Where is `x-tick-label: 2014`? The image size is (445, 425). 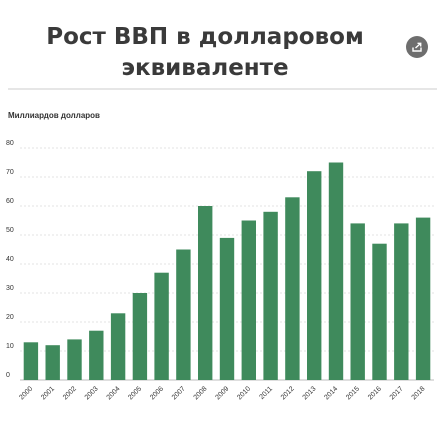 x-tick-label: 2014 is located at coordinates (331, 393).